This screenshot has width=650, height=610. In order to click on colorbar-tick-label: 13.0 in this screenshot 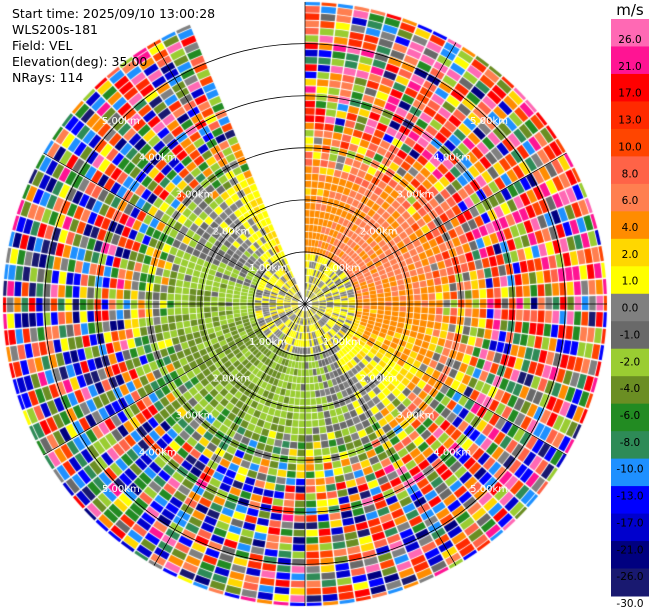, I will do `click(629, 121)`.